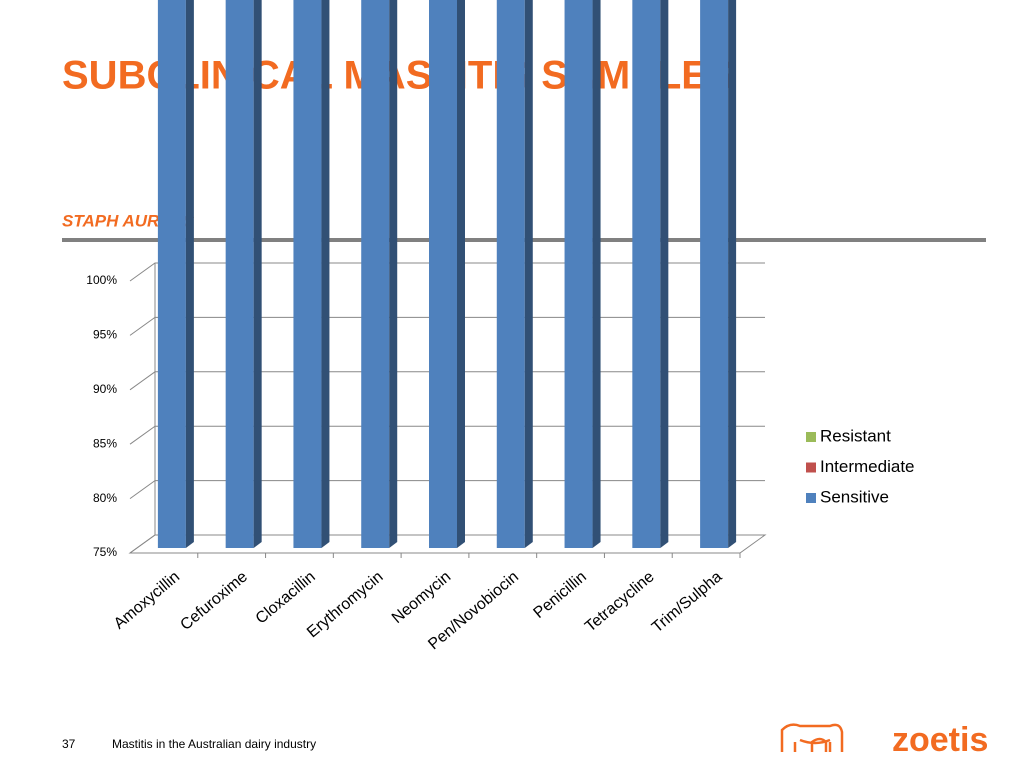 The width and height of the screenshot is (1024, 768). What do you see at coordinates (105, 443) in the screenshot?
I see `y-tick-label: 85%` at bounding box center [105, 443].